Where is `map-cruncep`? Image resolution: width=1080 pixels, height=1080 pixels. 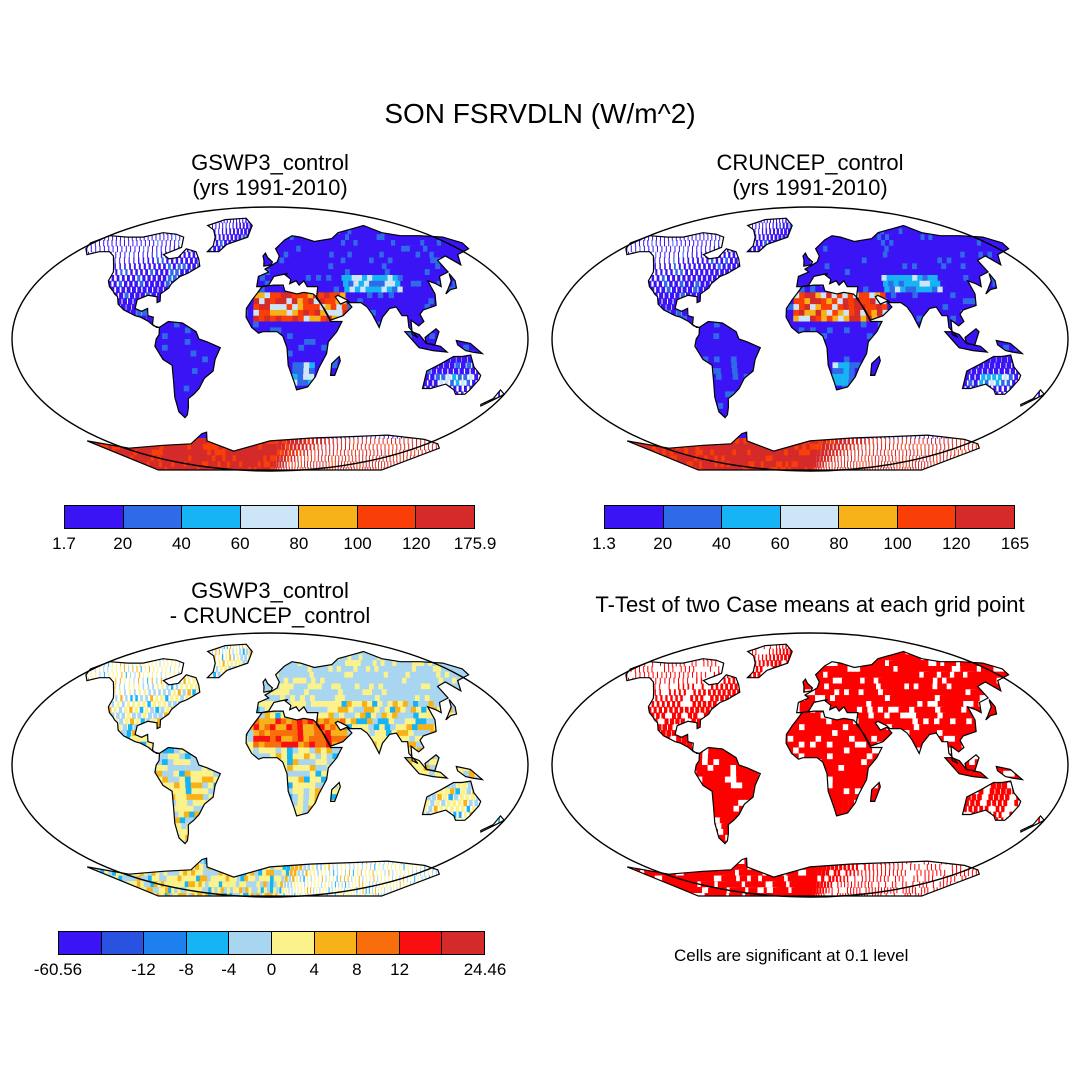 map-cruncep is located at coordinates (810, 339).